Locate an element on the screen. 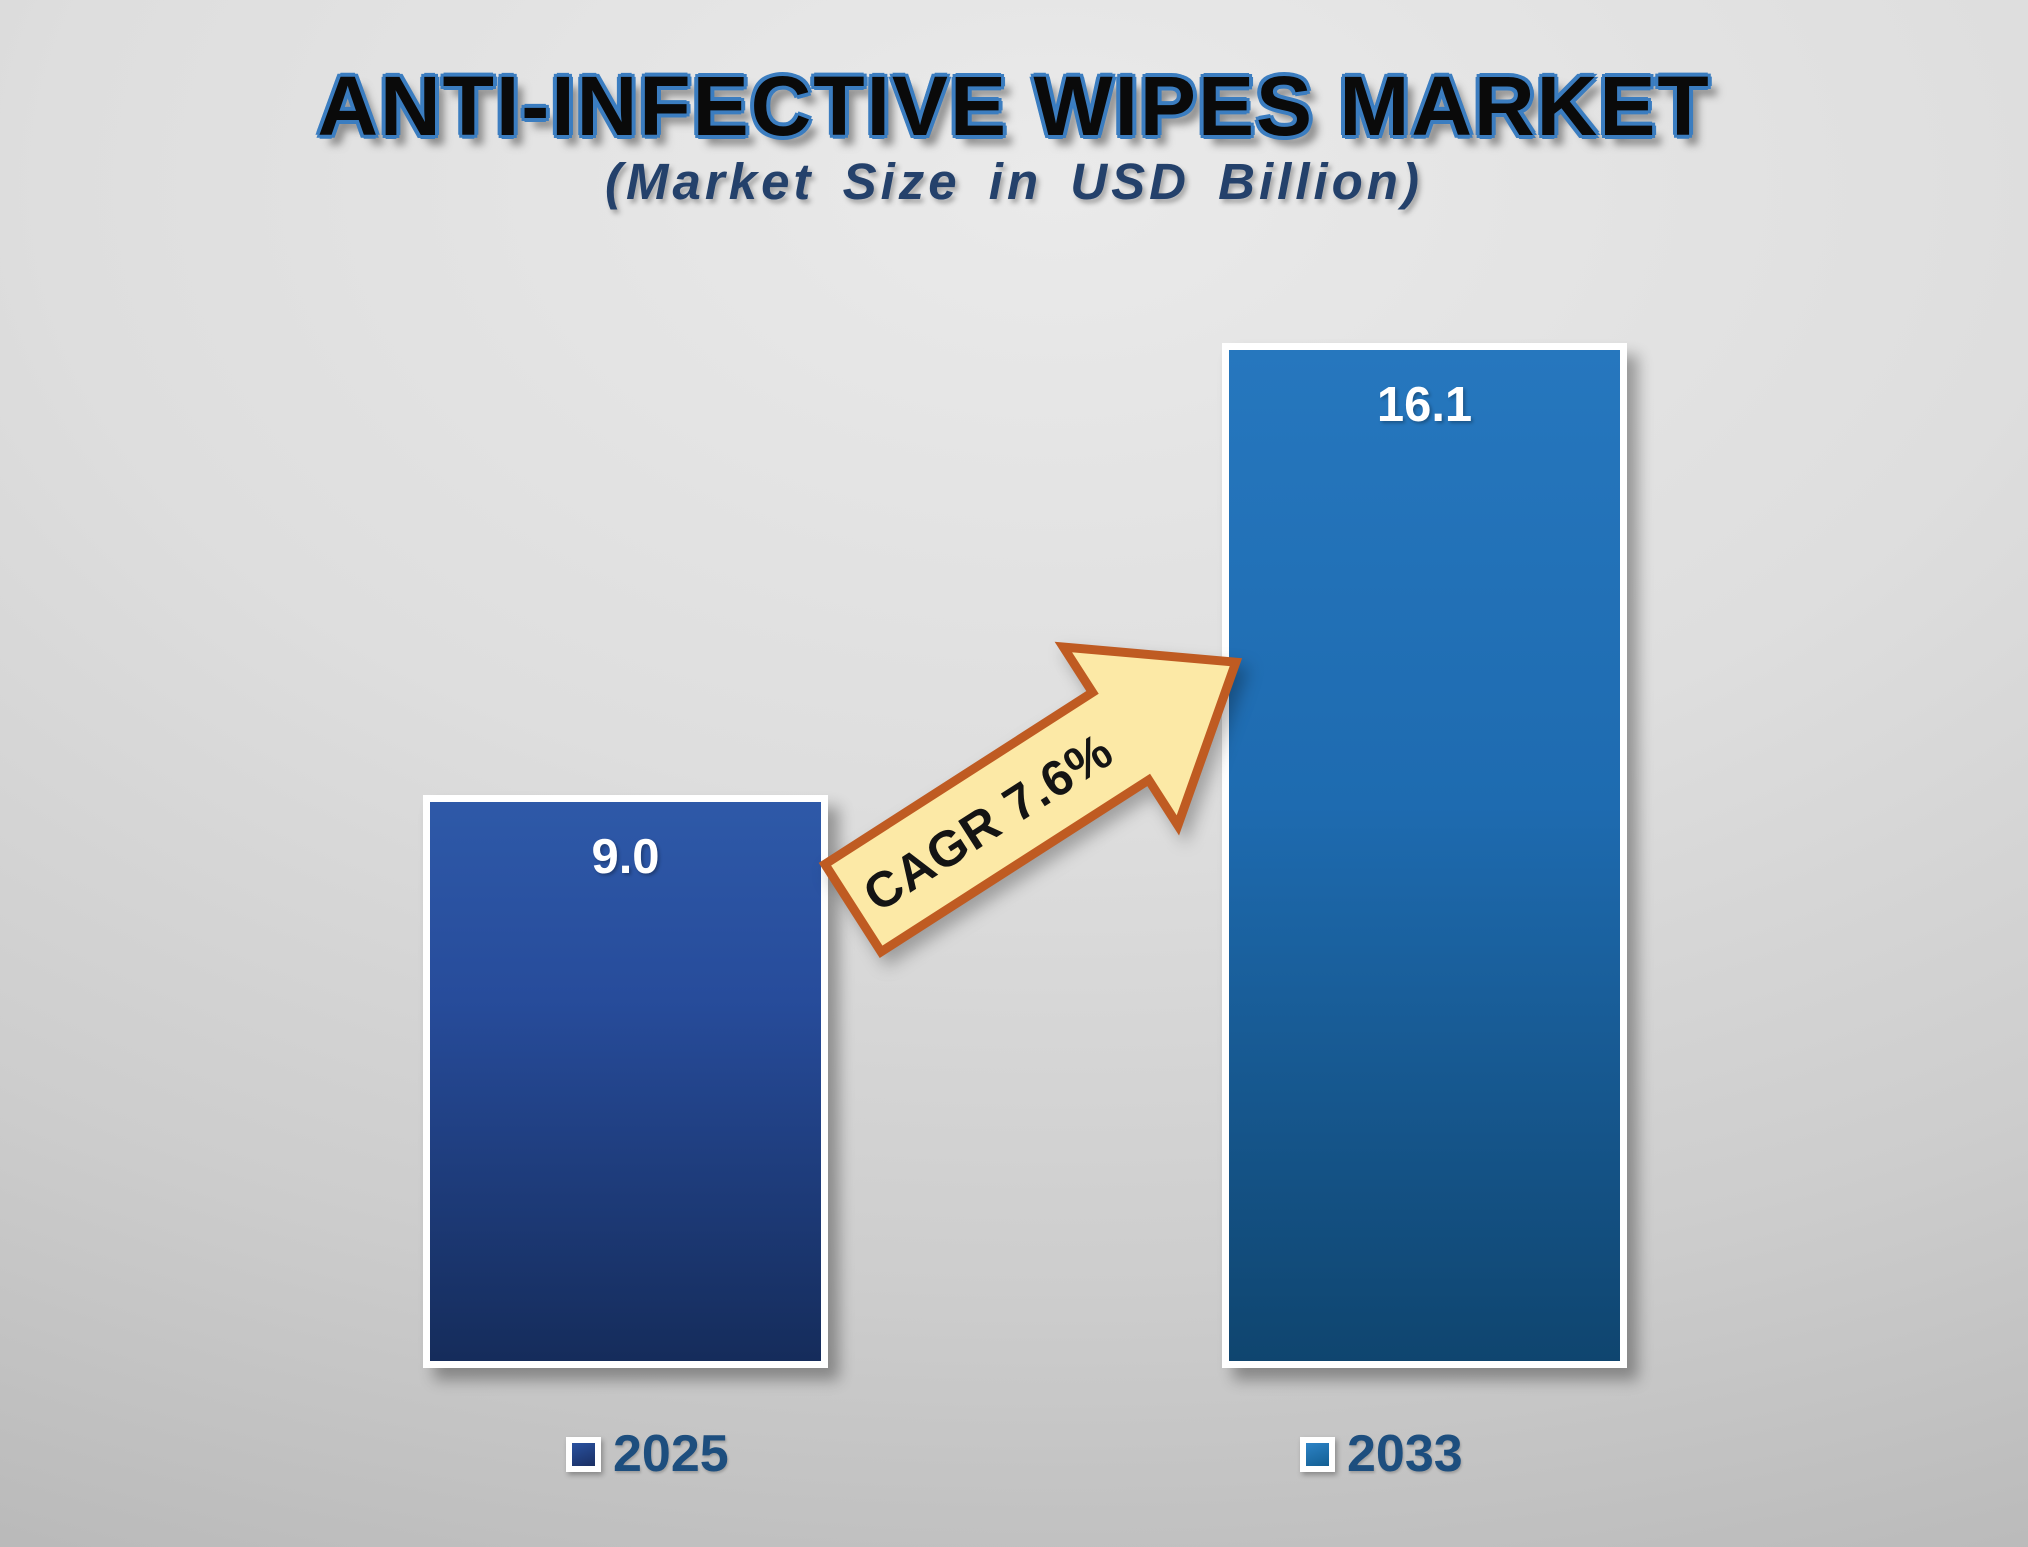 This screenshot has height=1547, width=2028. cagr-arrow: CAGR 7.6% is located at coordinates (1030, 799).